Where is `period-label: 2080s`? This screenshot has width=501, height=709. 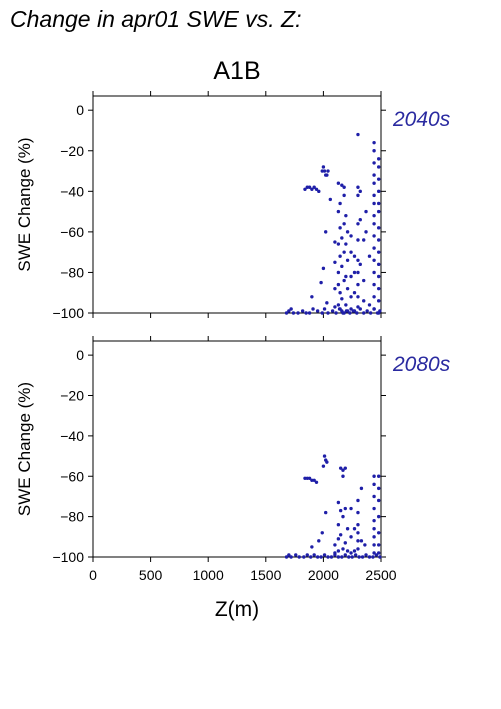
period-label: 2080s is located at coordinates (421, 364).